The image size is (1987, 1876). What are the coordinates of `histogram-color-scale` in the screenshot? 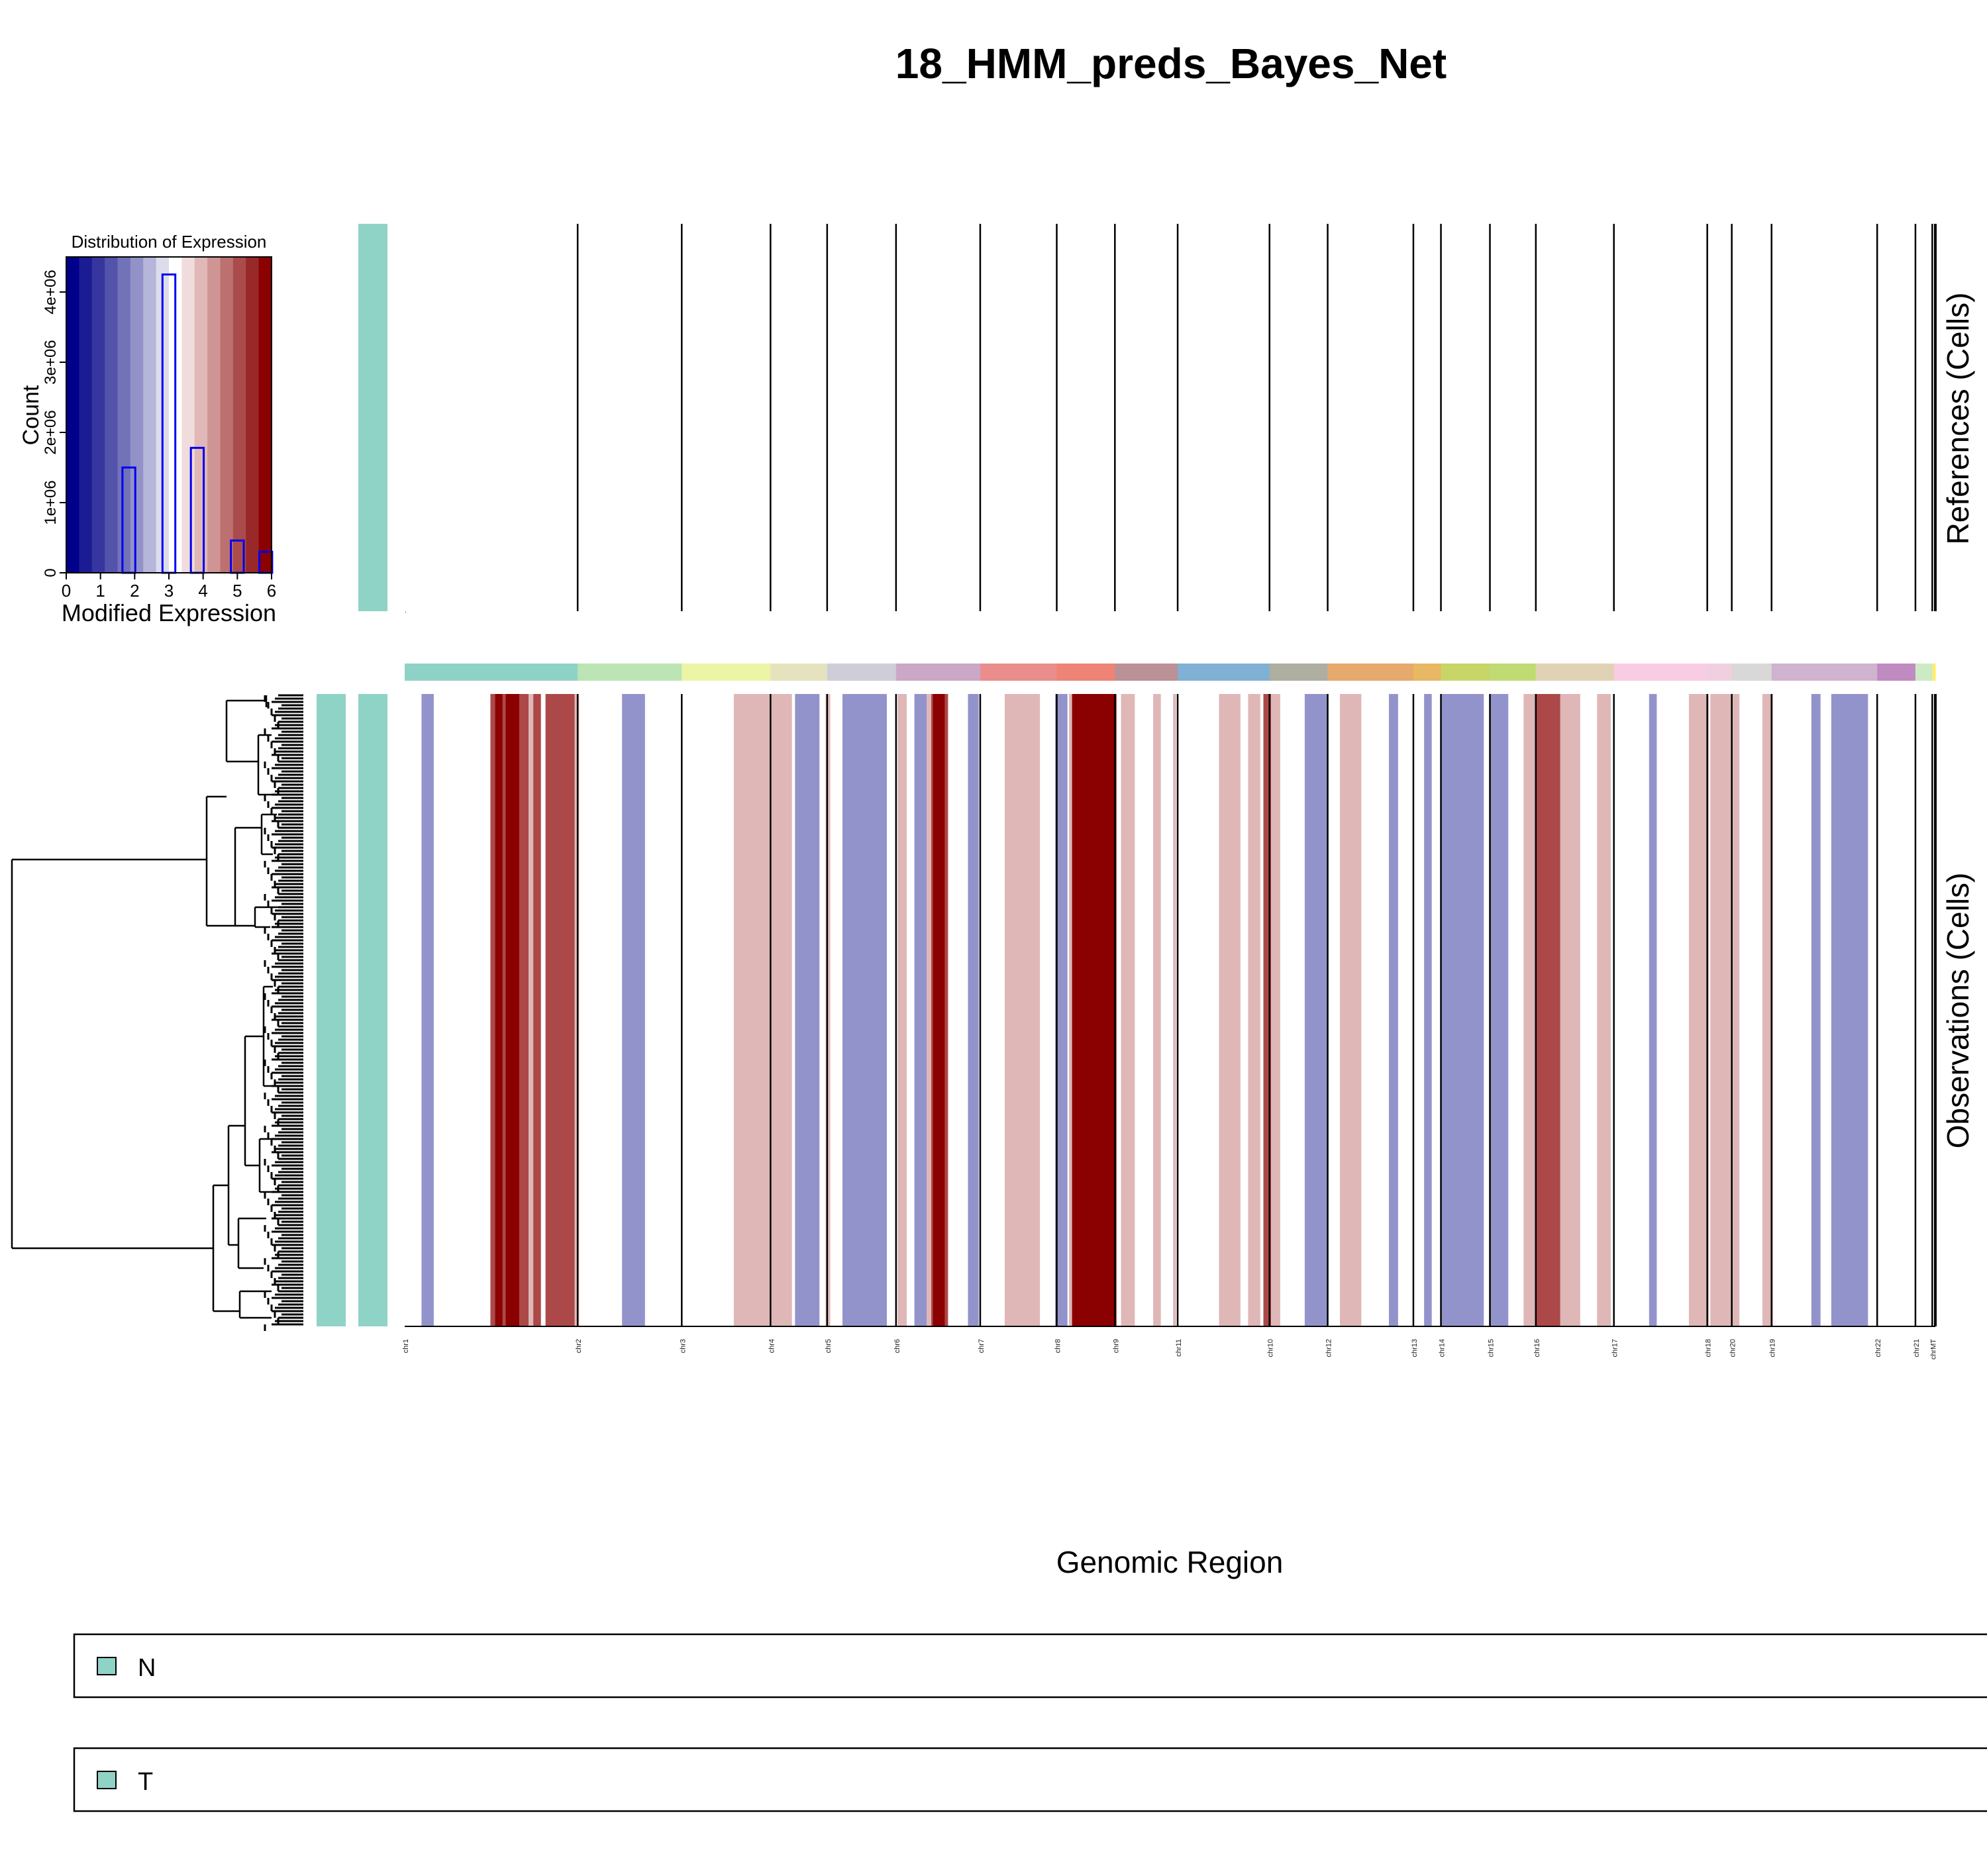 It's located at (169, 415).